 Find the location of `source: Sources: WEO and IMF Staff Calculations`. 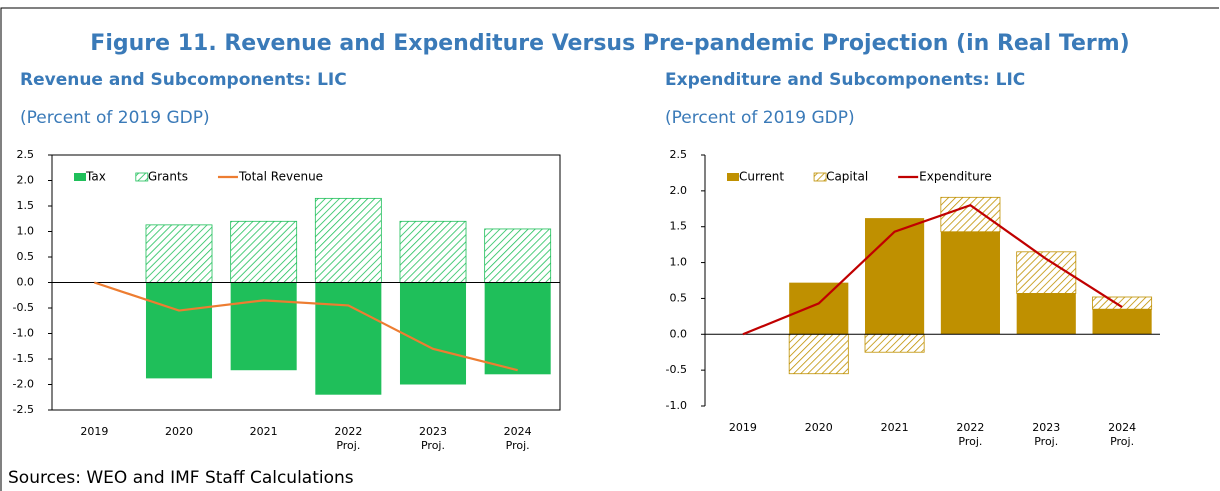

source: Sources: WEO and IMF Staff Calculations is located at coordinates (181, 478).